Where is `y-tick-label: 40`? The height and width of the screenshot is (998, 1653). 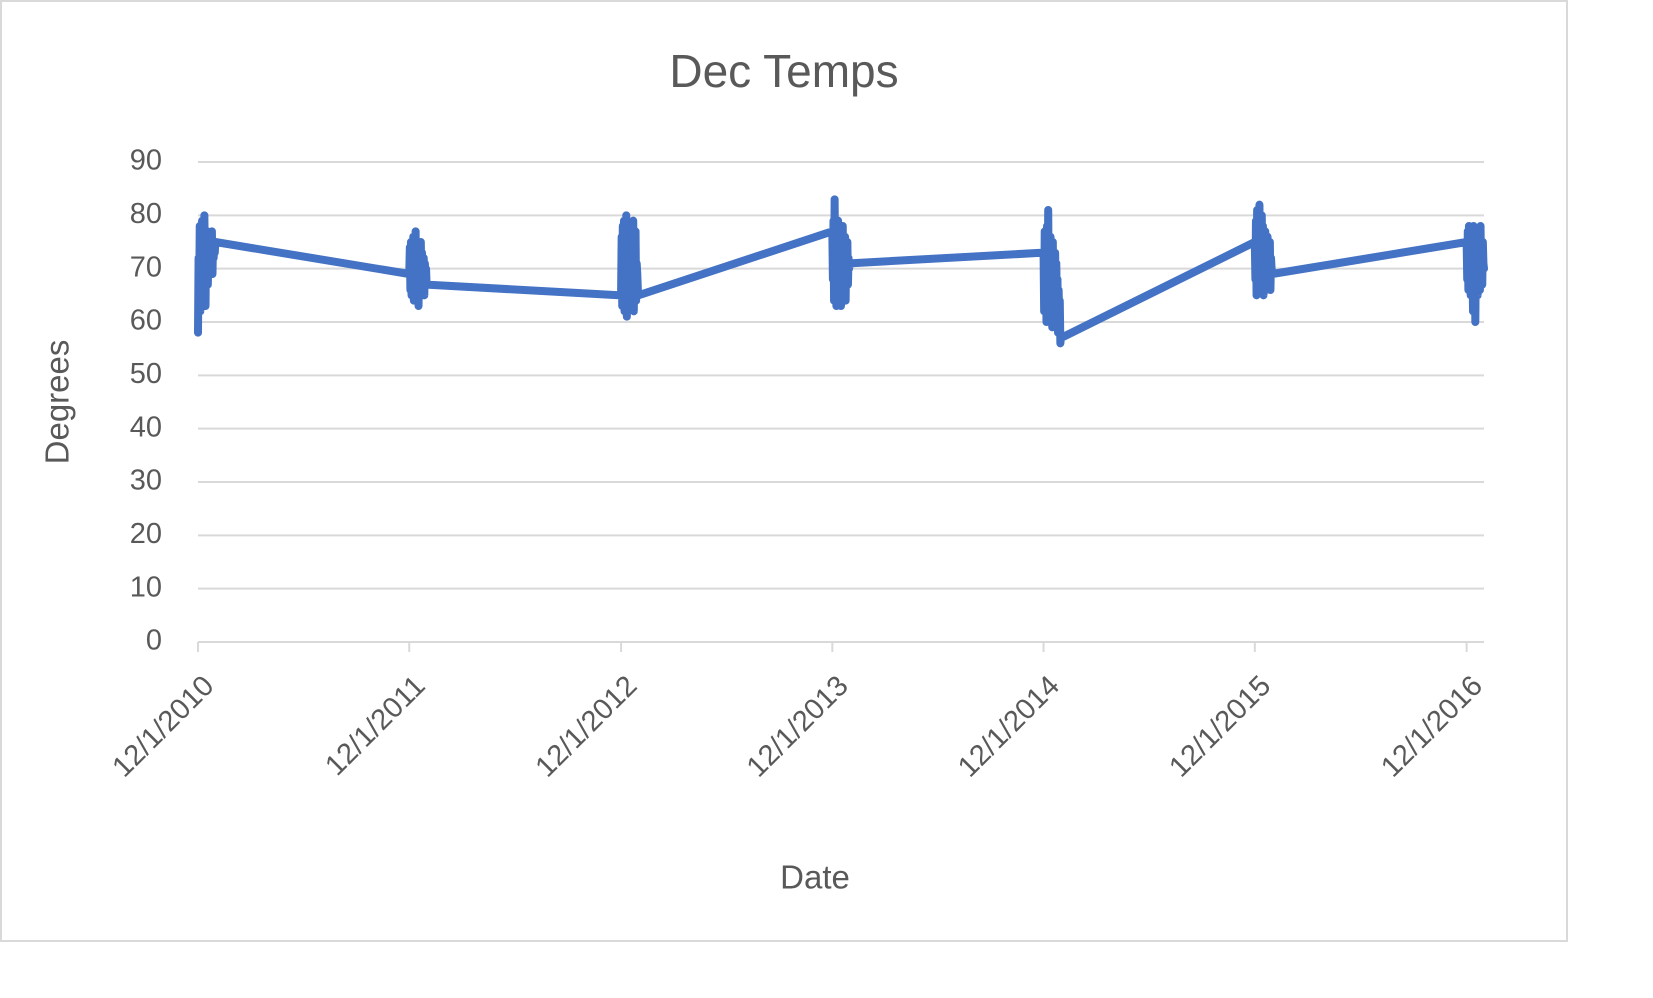
y-tick-label: 40 is located at coordinates (146, 427).